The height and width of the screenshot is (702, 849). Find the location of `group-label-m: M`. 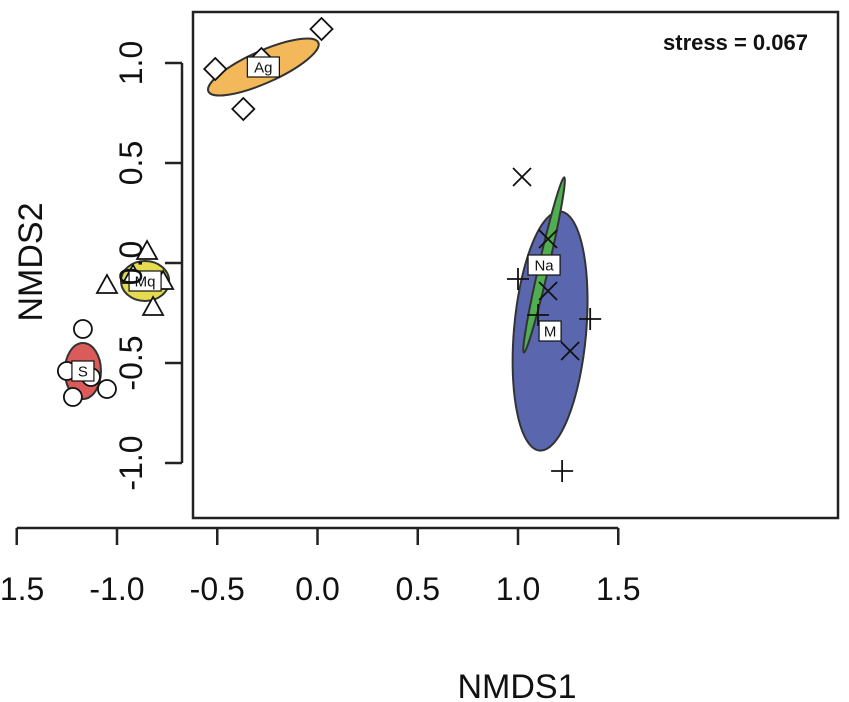

group-label-m: M is located at coordinates (550, 331).